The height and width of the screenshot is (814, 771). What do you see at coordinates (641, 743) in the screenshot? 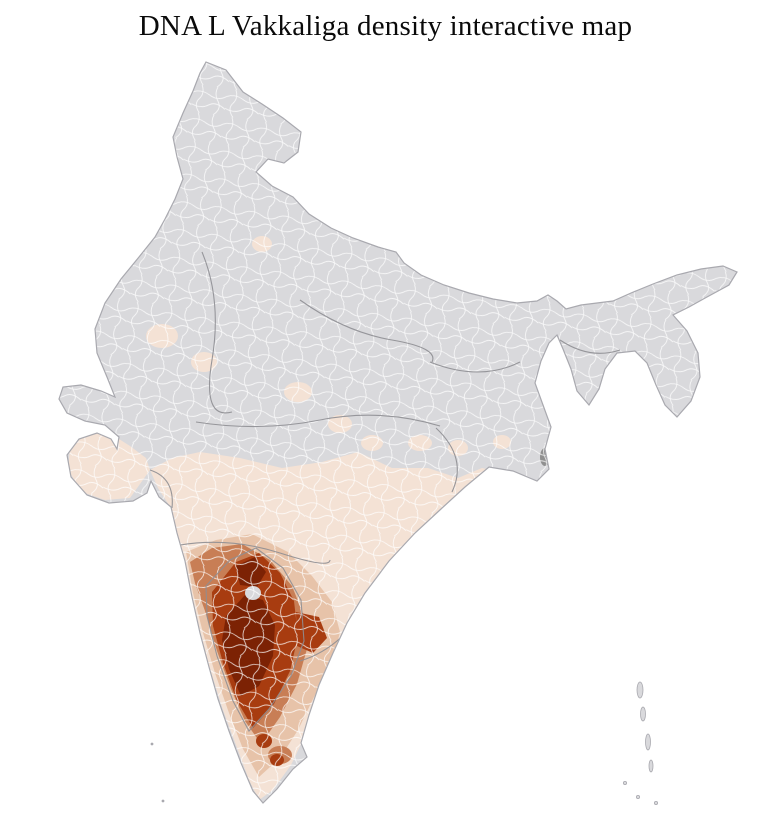
I see `andaman-nicobar-islands` at bounding box center [641, 743].